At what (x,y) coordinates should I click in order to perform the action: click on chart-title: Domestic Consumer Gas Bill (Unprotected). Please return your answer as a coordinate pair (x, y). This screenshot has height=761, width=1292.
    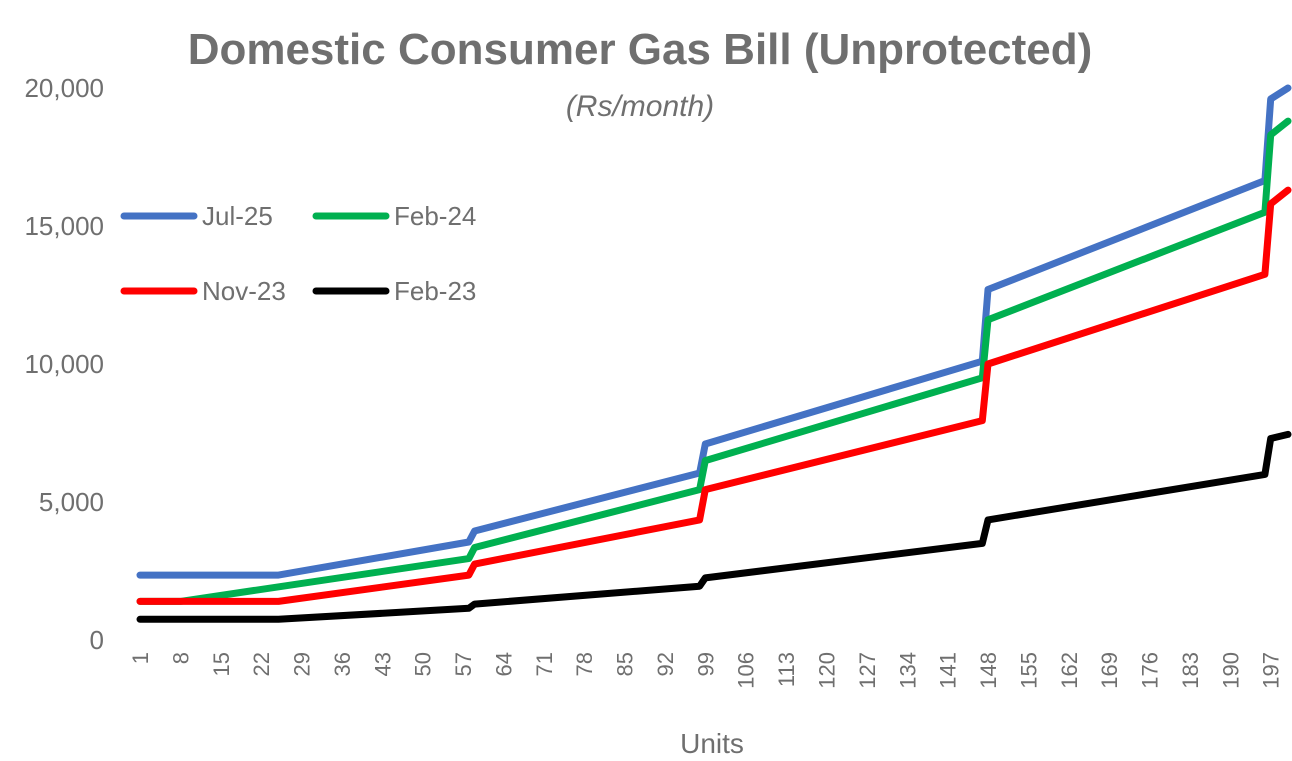
    Looking at the image, I should click on (640, 49).